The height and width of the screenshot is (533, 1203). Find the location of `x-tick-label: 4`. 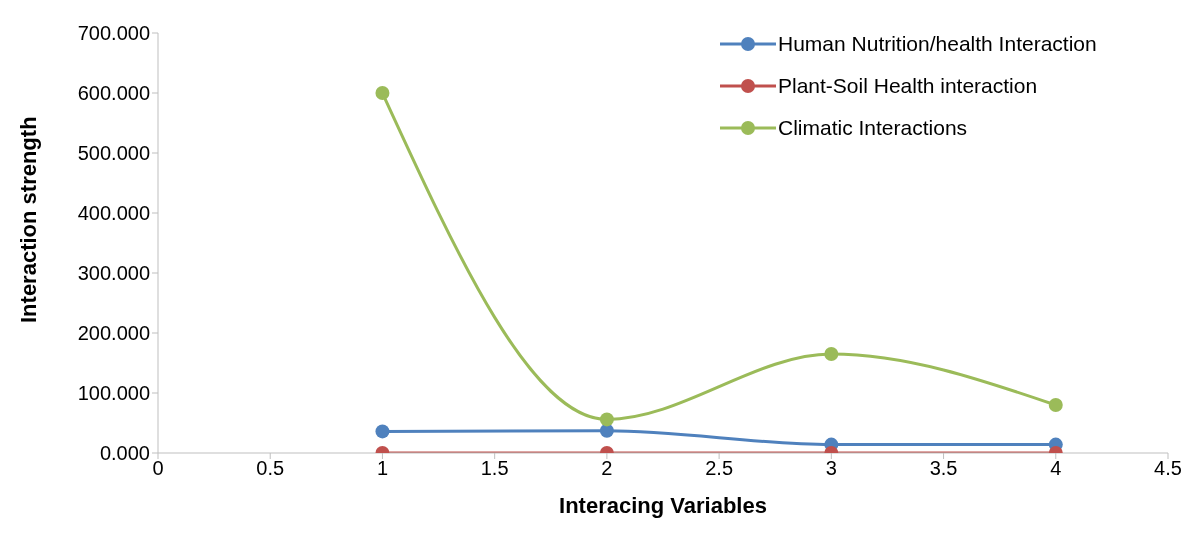

x-tick-label: 4 is located at coordinates (1056, 468).